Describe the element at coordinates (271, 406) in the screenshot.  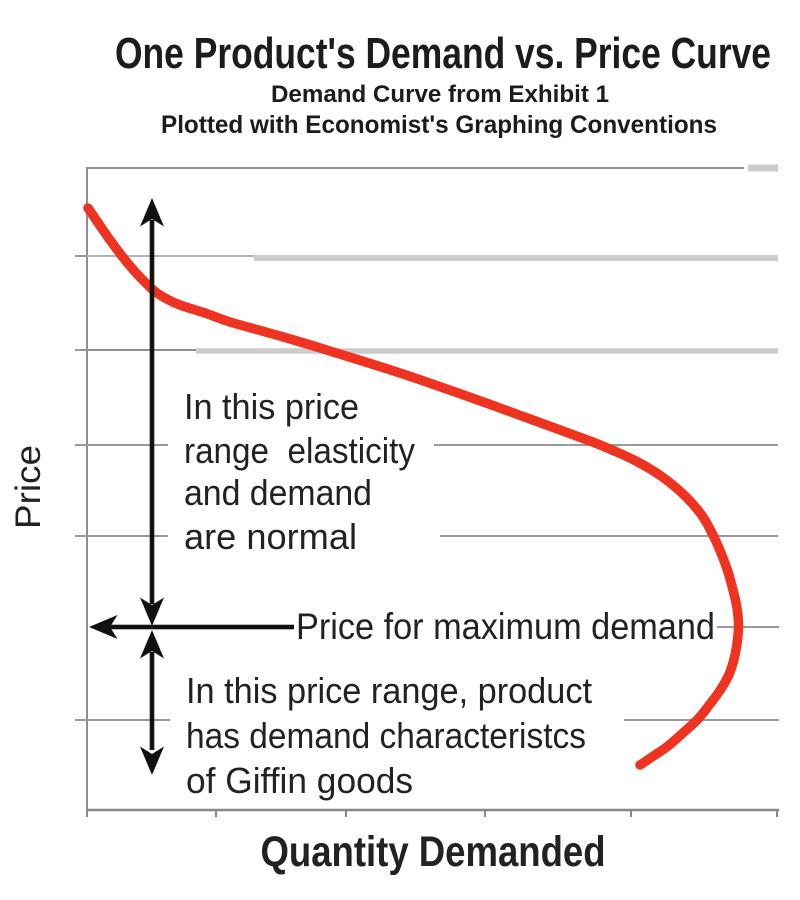
I see `svg-text: In this price` at that location.